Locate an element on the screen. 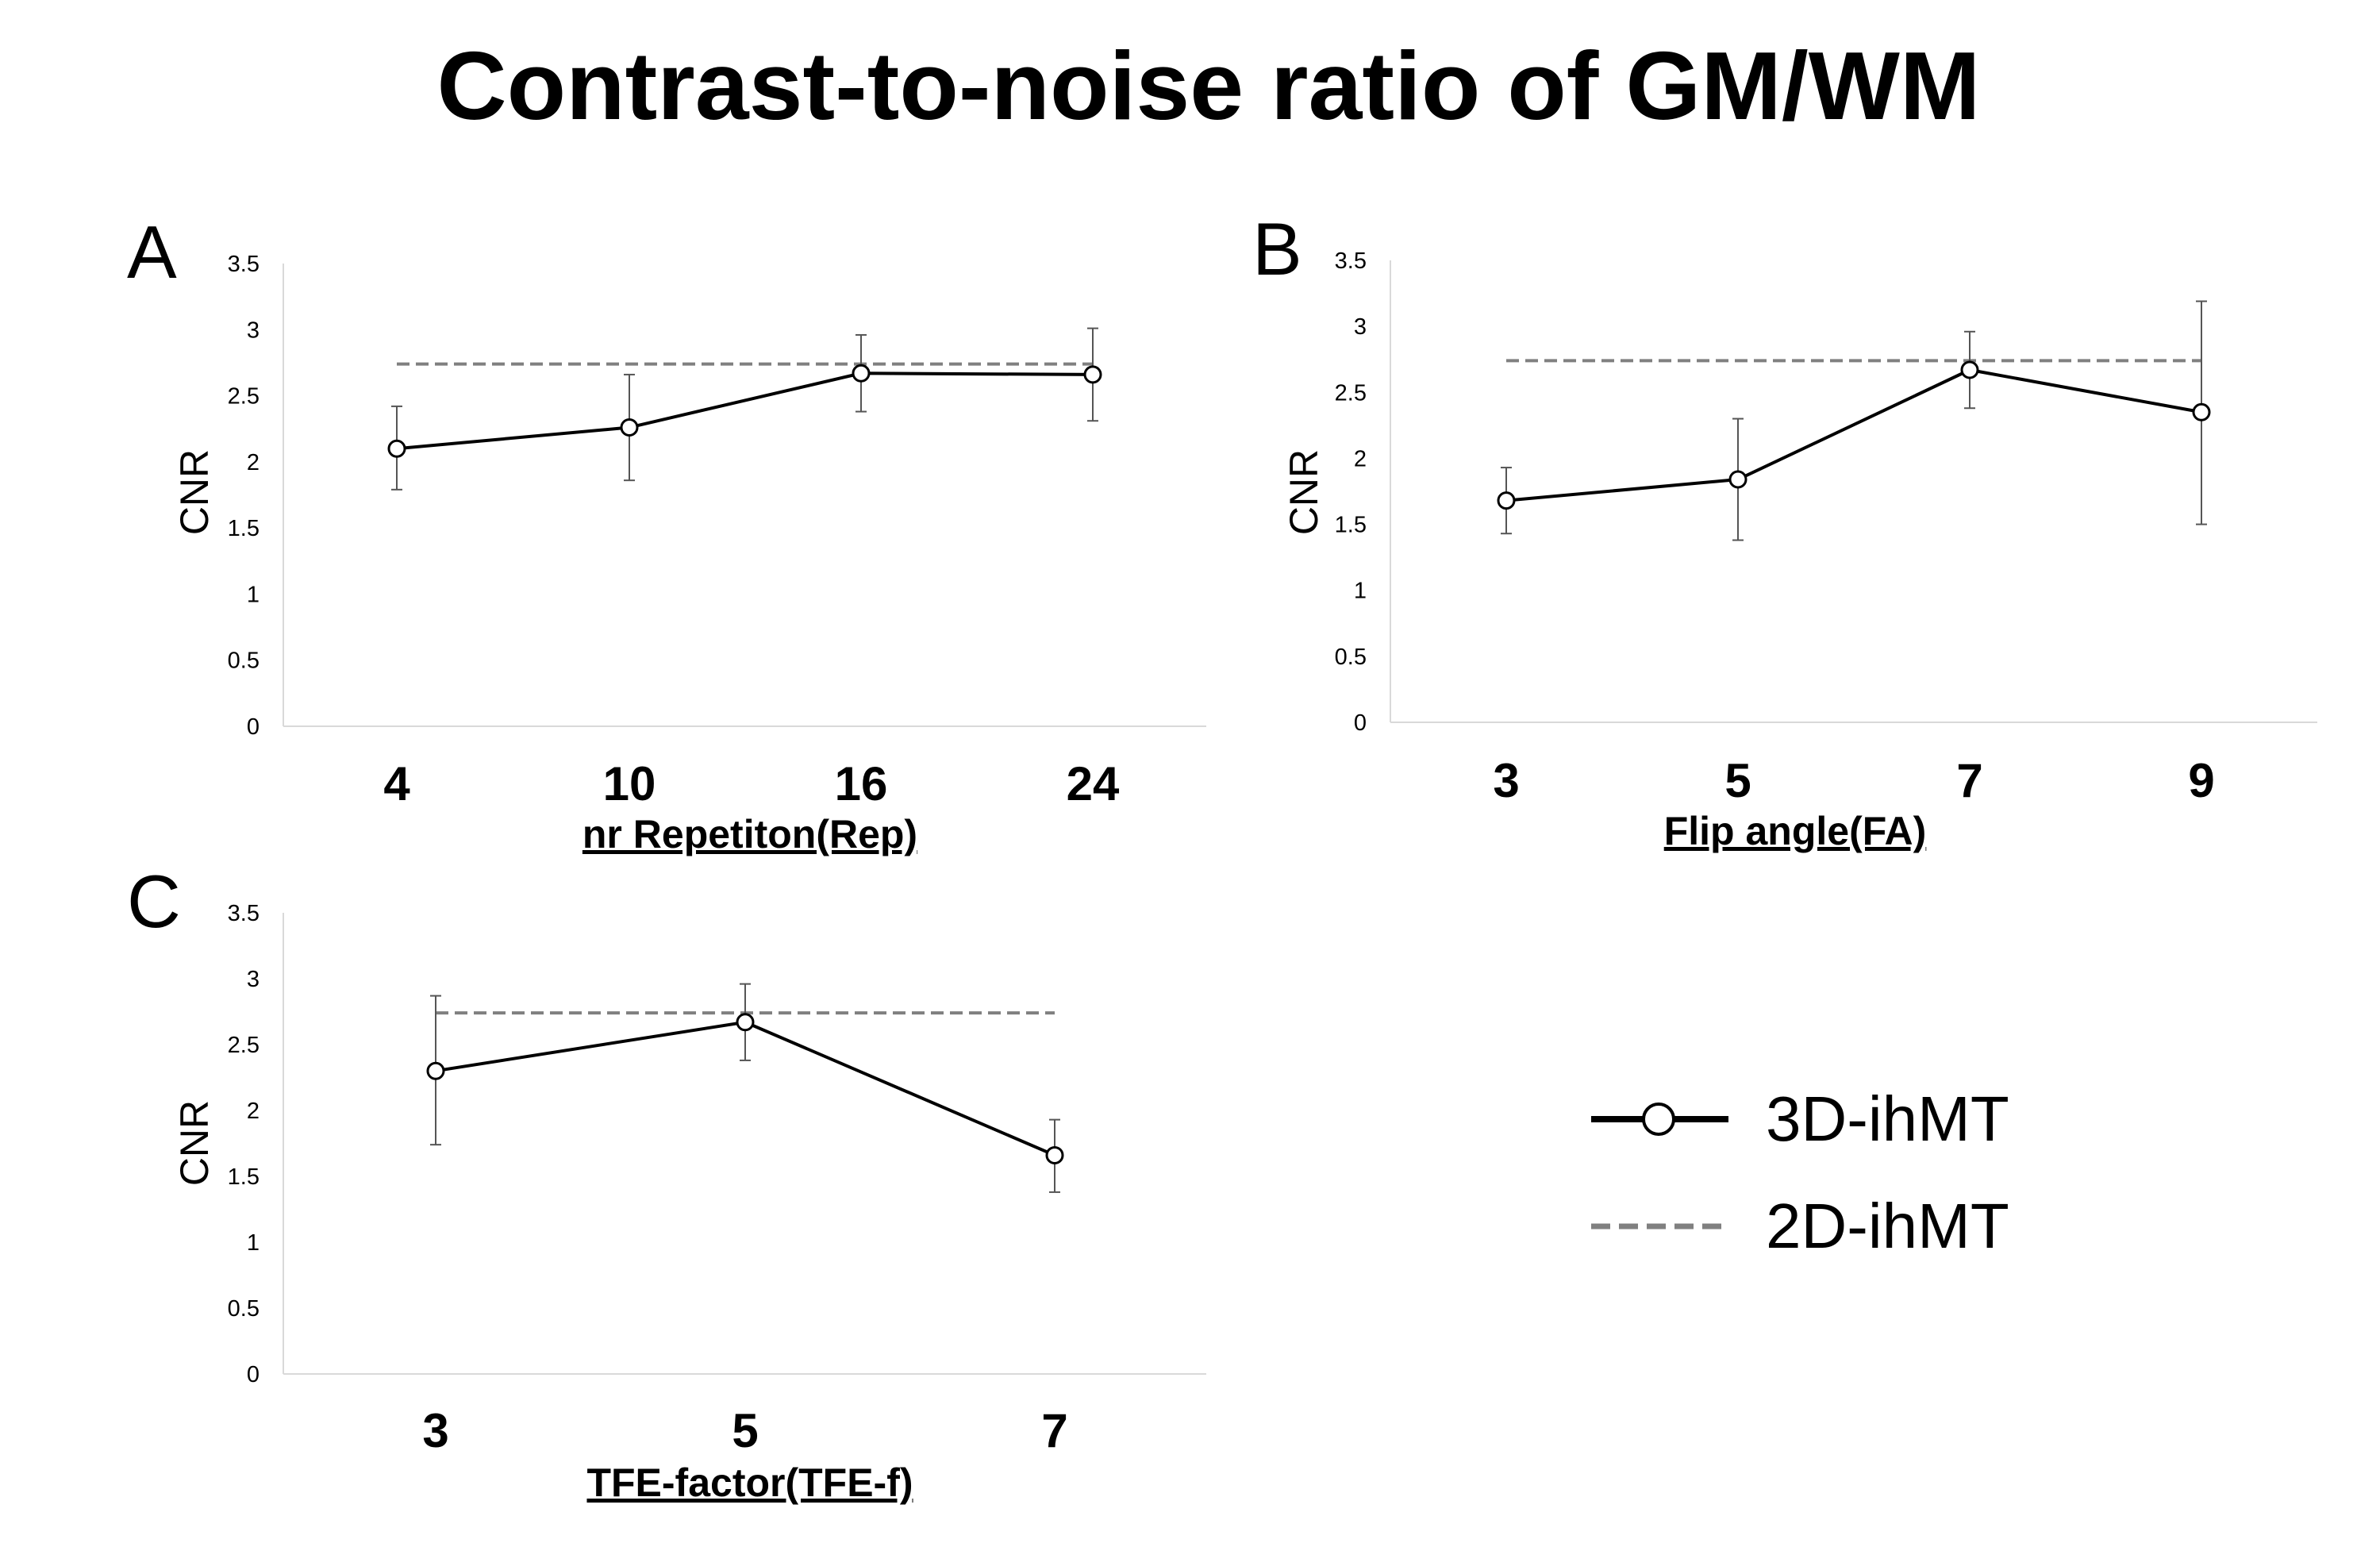 The width and height of the screenshot is (2380, 1547). panel-letter: B is located at coordinates (1277, 249).